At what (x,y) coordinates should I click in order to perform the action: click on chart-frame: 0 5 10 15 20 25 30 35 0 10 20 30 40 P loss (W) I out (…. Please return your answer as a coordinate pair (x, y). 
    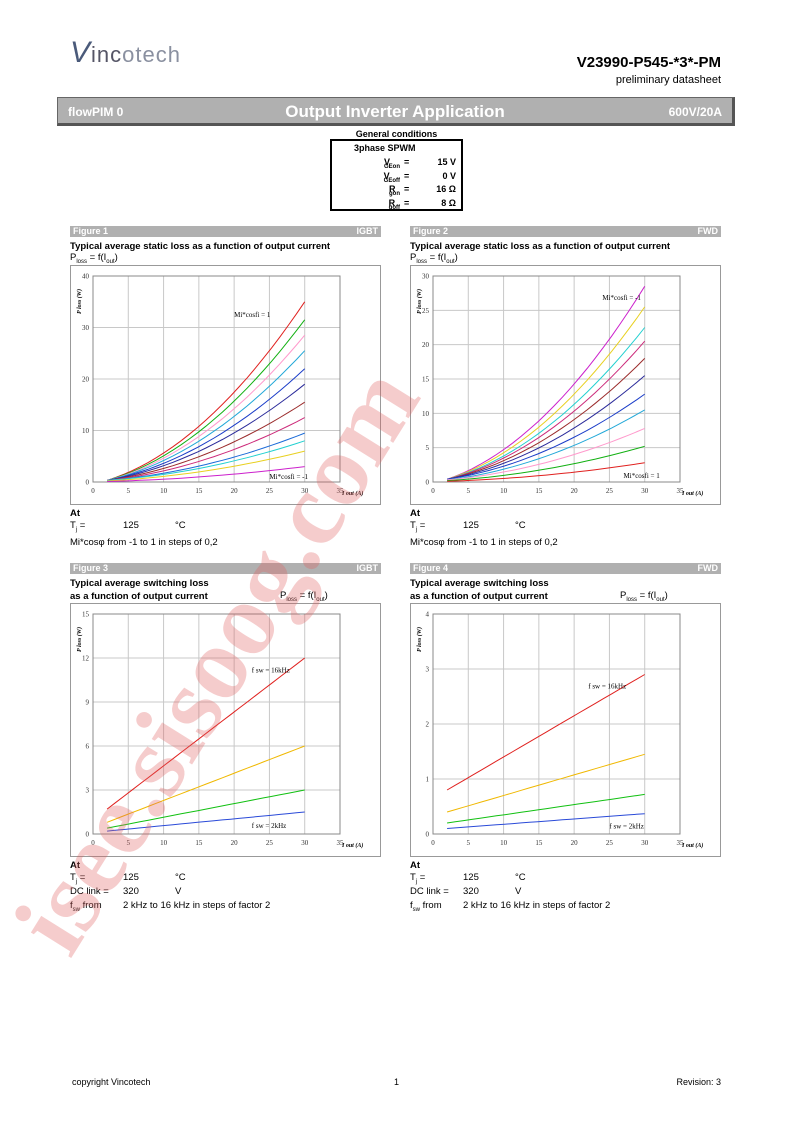
    Looking at the image, I should click on (225, 385).